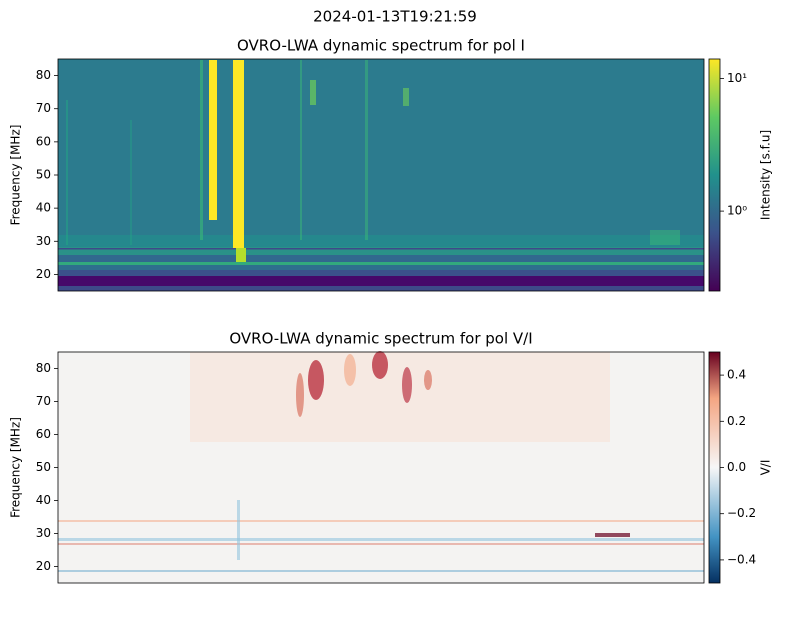 The height and width of the screenshot is (617, 790). What do you see at coordinates (395, 17) in the screenshot?
I see `figure-title: 2024-01-13T19:21:59` at bounding box center [395, 17].